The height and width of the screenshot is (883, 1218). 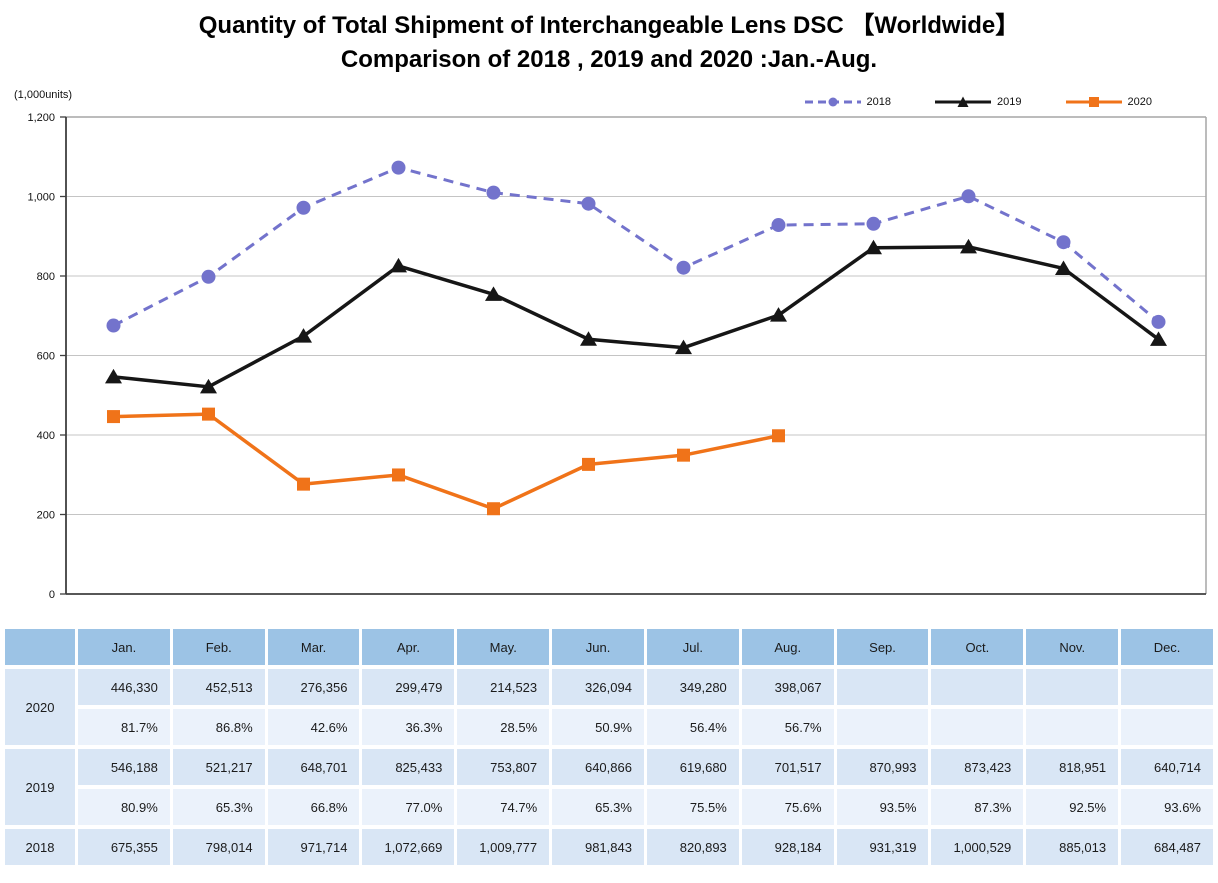 What do you see at coordinates (46, 357) in the screenshot?
I see `y-axis-tick-label: 600` at bounding box center [46, 357].